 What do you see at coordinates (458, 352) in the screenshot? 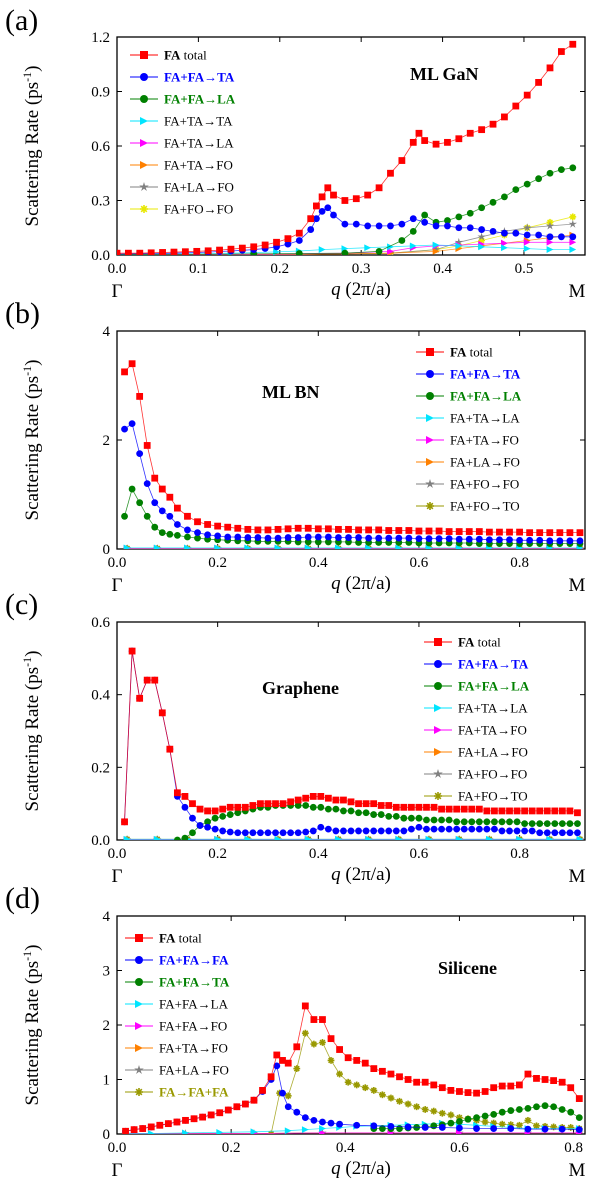
I see `legend-label-bold: FA` at bounding box center [458, 352].